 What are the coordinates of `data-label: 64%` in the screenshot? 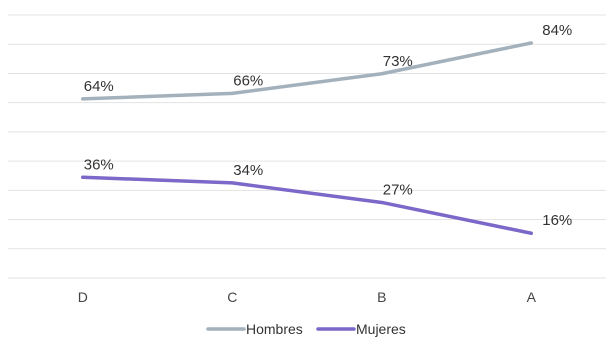 It's located at (99, 86).